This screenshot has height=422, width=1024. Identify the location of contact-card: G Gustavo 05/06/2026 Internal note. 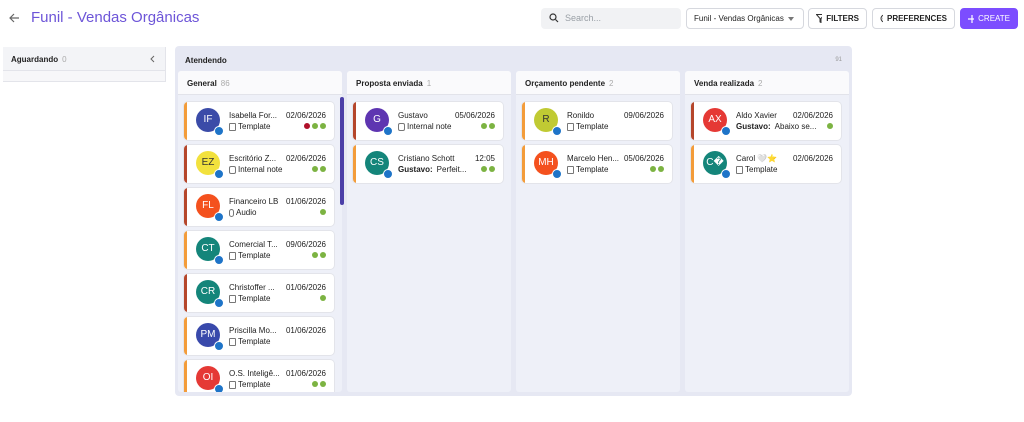
(428, 121).